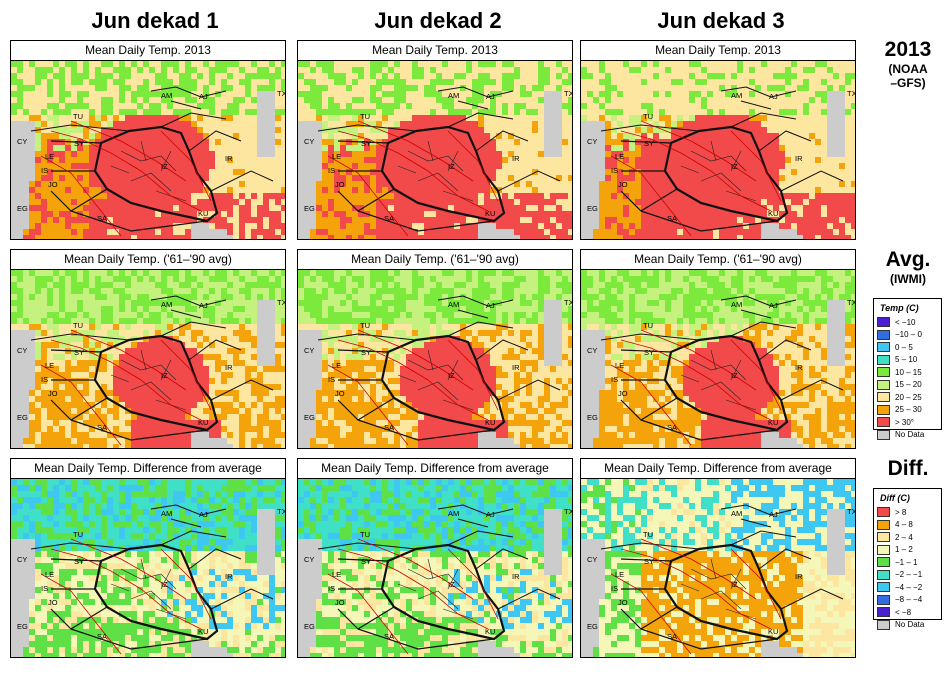 The image size is (950, 677). Describe the element at coordinates (592, 208) in the screenshot. I see `country-label-eg: EG` at that location.